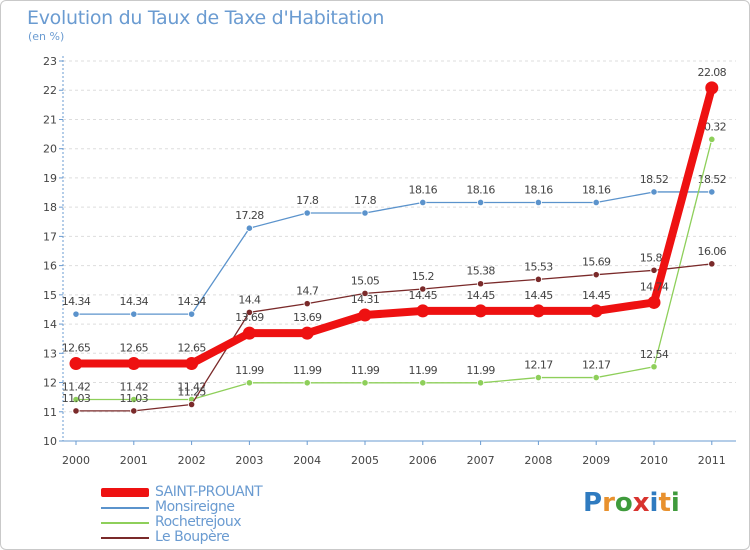  Describe the element at coordinates (480, 271) in the screenshot. I see `data-label: 15.38` at that location.